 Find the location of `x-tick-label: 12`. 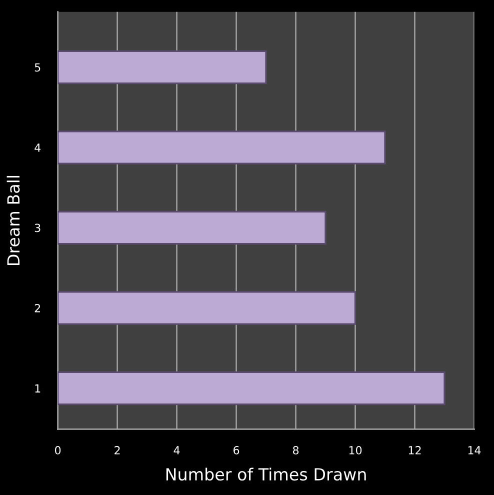

x-tick-label: 12 is located at coordinates (414, 450).